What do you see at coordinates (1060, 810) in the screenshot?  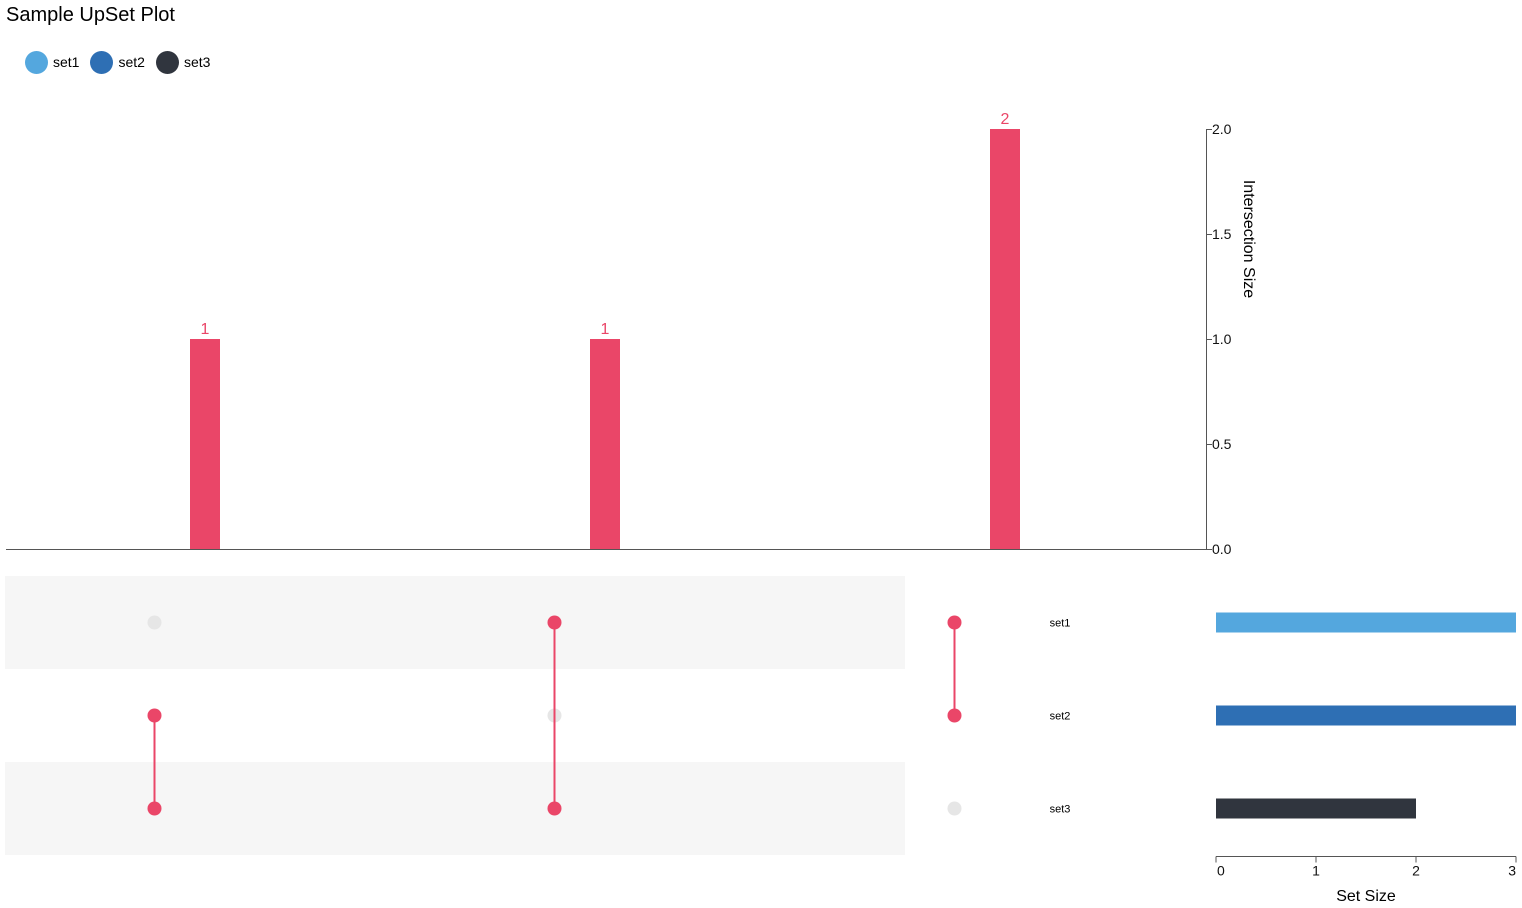 I see `set-label-set3: set3` at bounding box center [1060, 810].